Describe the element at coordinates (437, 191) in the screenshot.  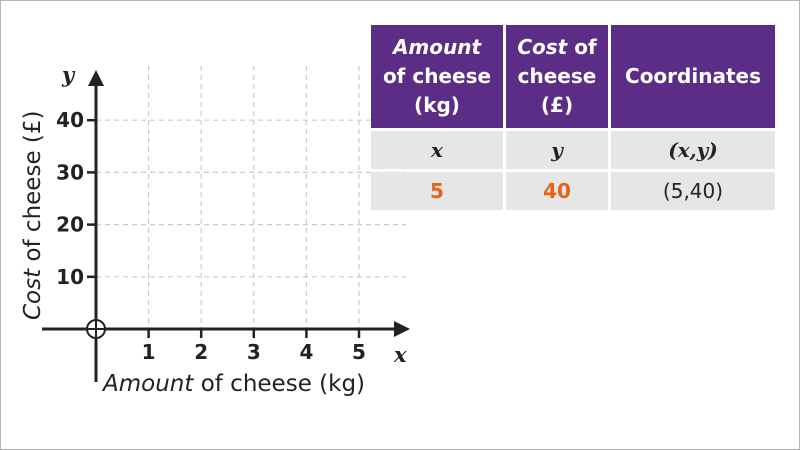
I see `cell-x-value: 5` at that location.